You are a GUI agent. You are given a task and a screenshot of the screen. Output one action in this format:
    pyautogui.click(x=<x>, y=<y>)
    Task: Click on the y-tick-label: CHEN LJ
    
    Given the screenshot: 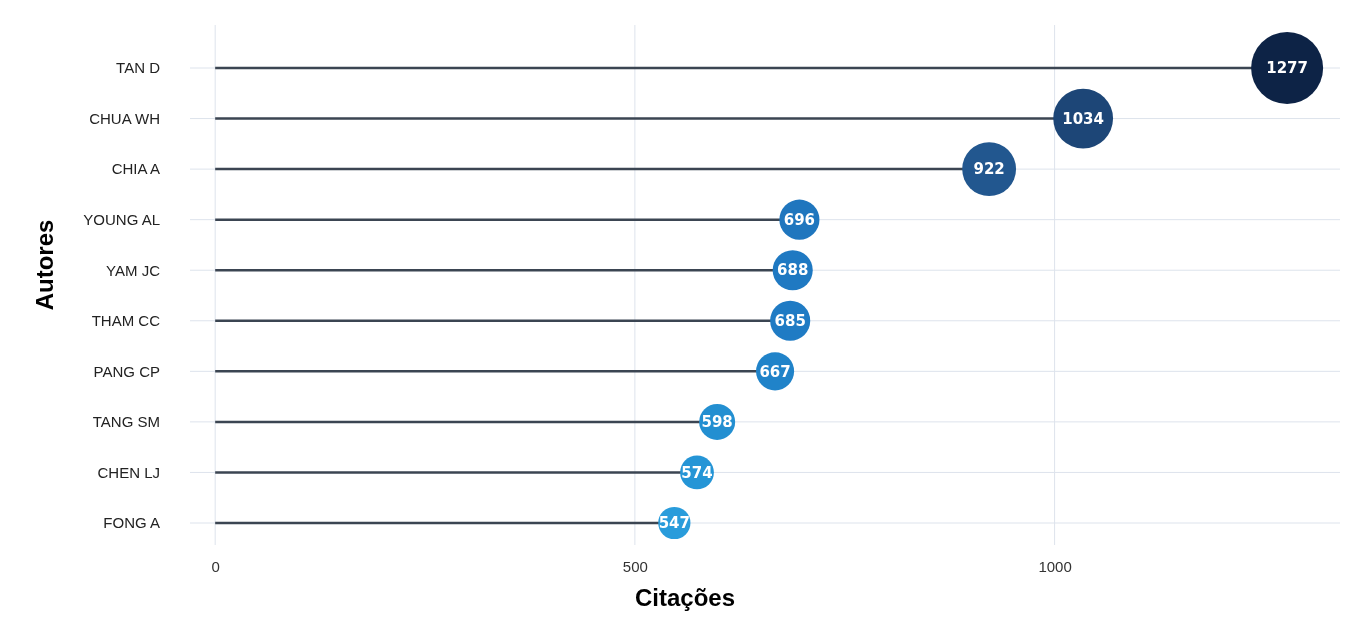 What is the action you would take?
    pyautogui.click(x=128, y=472)
    